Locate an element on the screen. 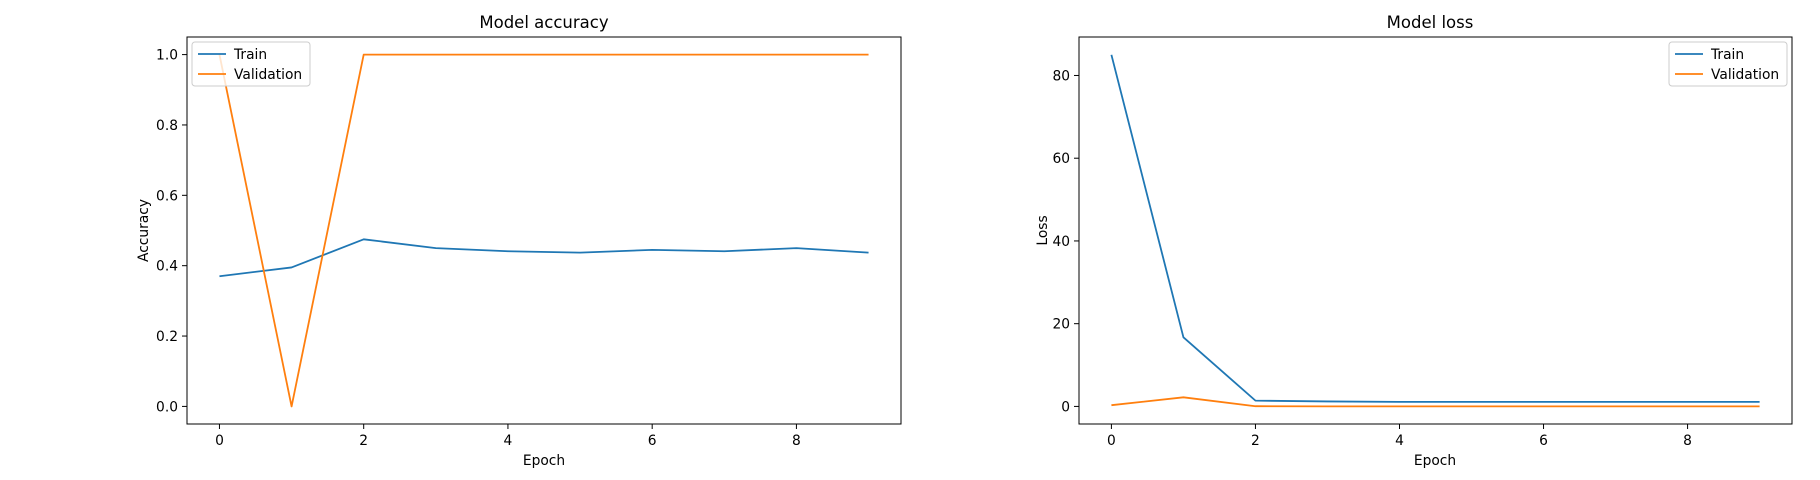 This screenshot has width=1820, height=480. accuracy-train-series-line is located at coordinates (544, 258).